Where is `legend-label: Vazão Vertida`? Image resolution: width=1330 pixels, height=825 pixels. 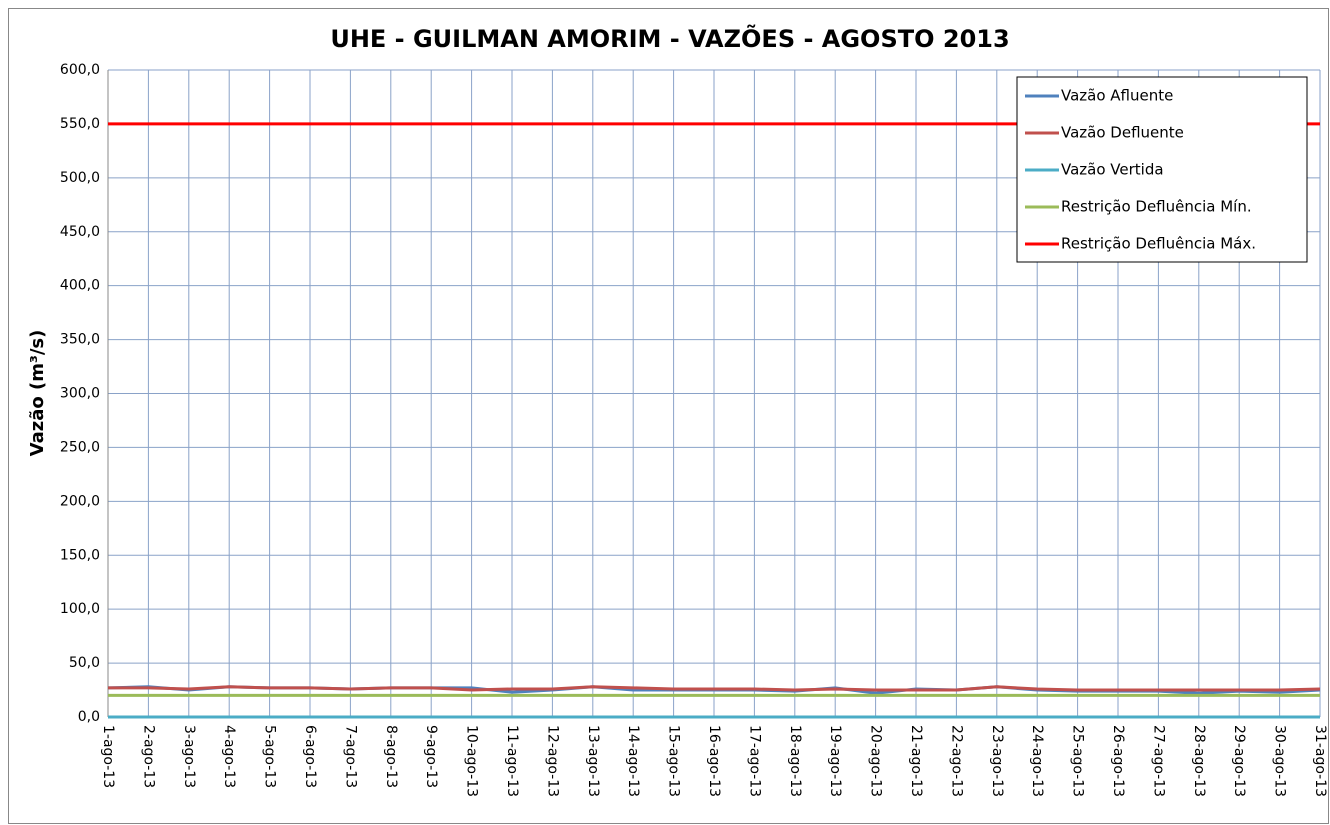
legend-label: Vazão Vertida is located at coordinates (1112, 170).